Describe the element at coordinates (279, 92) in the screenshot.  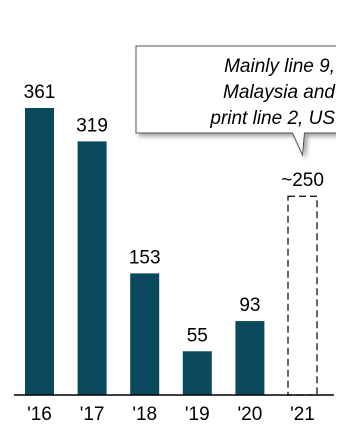
I see `callout-line-1: Malaysia and` at that location.